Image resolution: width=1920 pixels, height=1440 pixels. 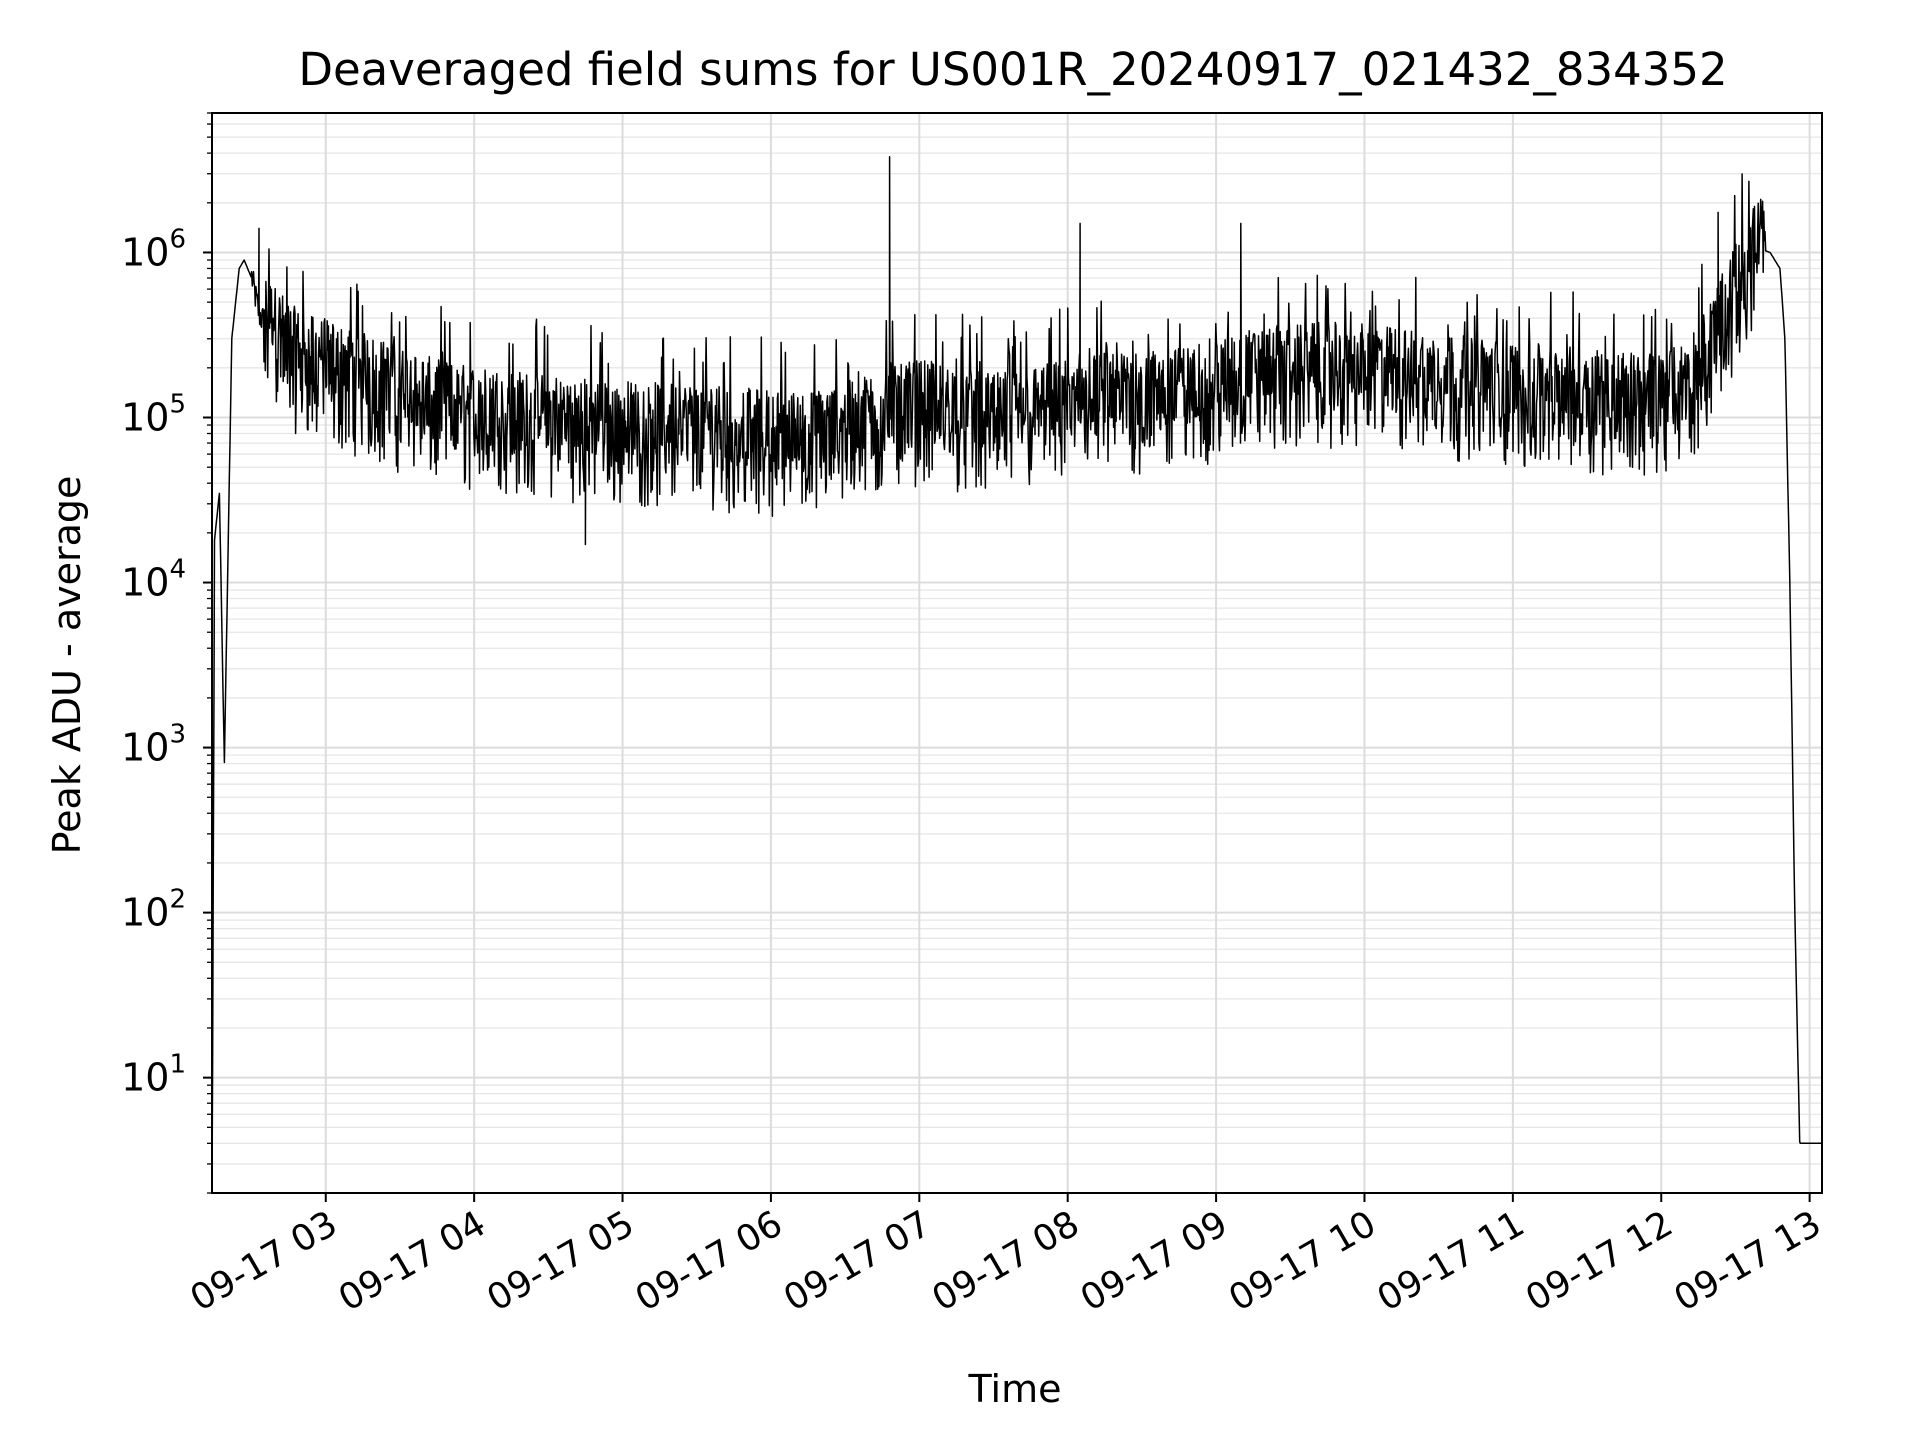 What do you see at coordinates (153, 910) in the screenshot?
I see `y-tick-label: 10²` at bounding box center [153, 910].